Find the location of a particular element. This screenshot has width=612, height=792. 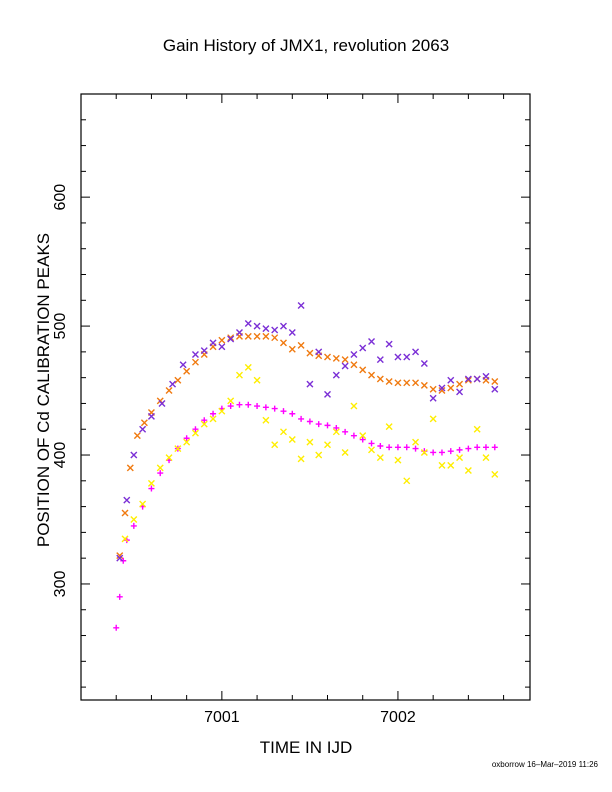

footer-credit: oxborrow 16–Mar–2019 11:26 is located at coordinates (544, 764).